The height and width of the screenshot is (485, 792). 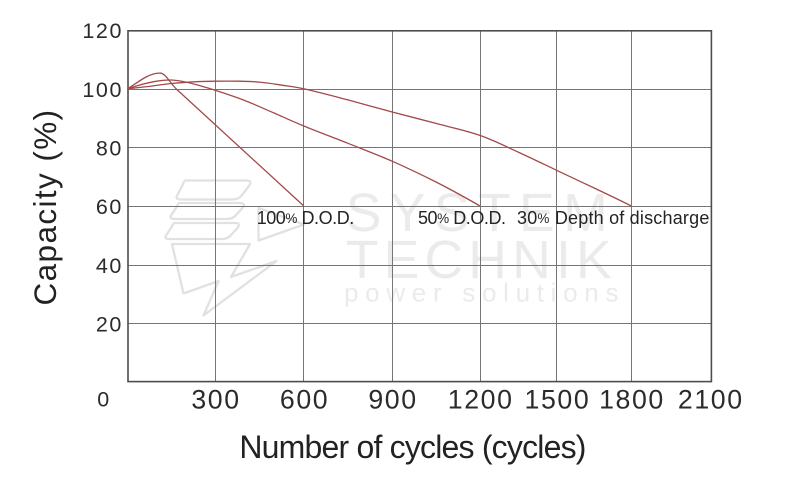 What do you see at coordinates (481, 400) in the screenshot?
I see `svg-text: 1200` at bounding box center [481, 400].